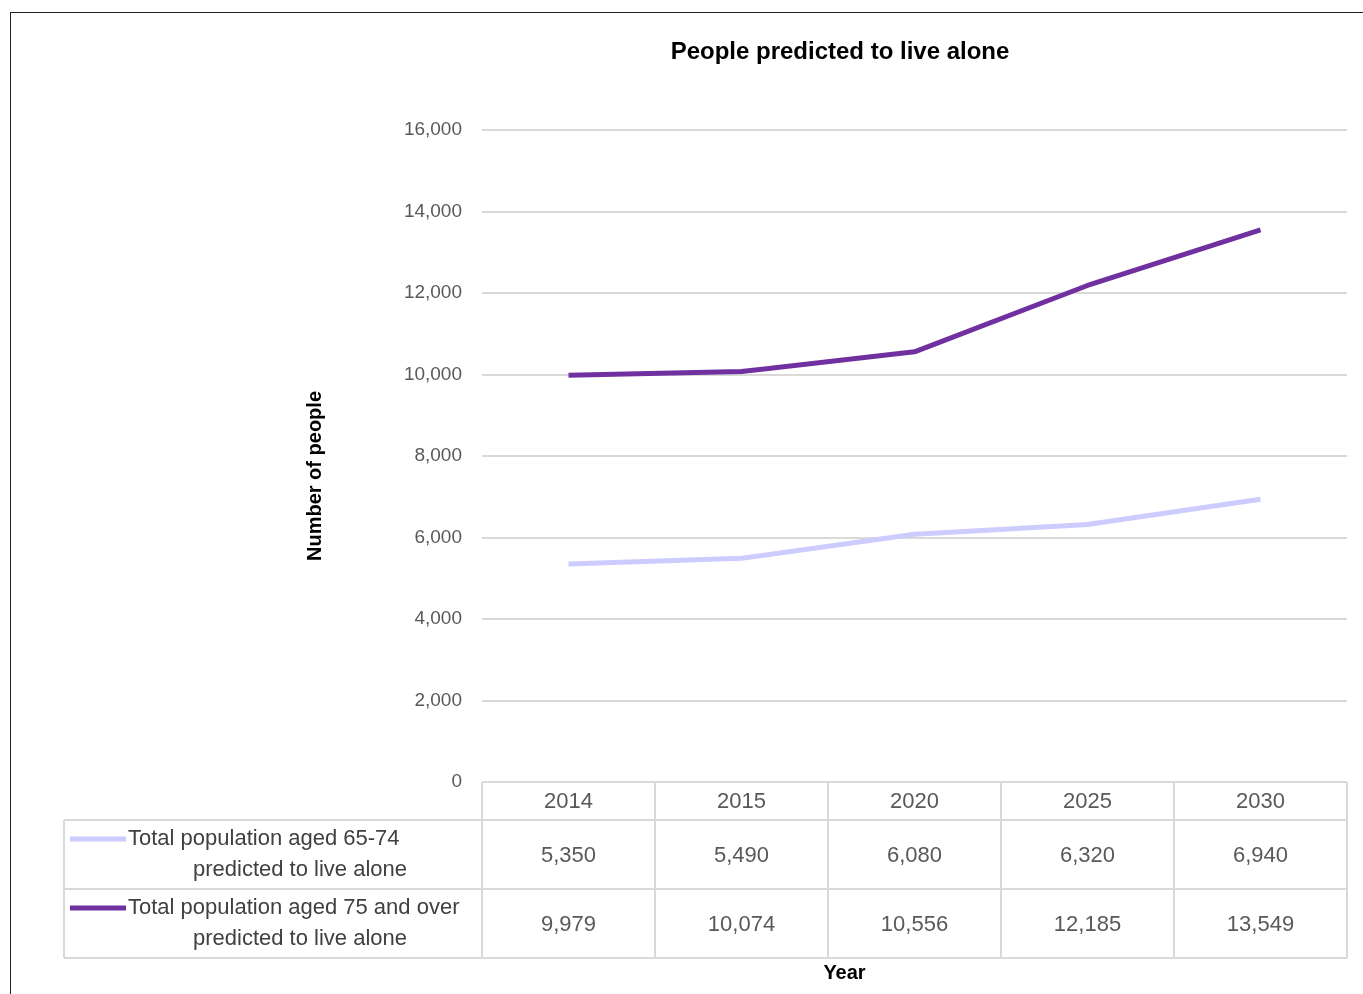 The image size is (1363, 994). I want to click on data-label: 5,490, so click(741, 854).